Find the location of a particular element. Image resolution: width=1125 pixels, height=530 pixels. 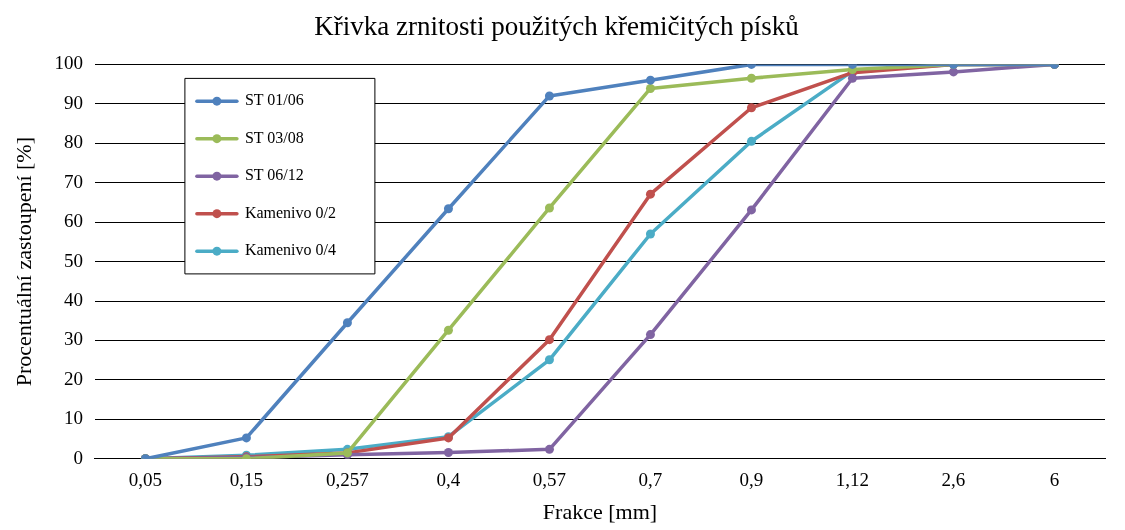

x-tick-label: 0,57 is located at coordinates (549, 480).